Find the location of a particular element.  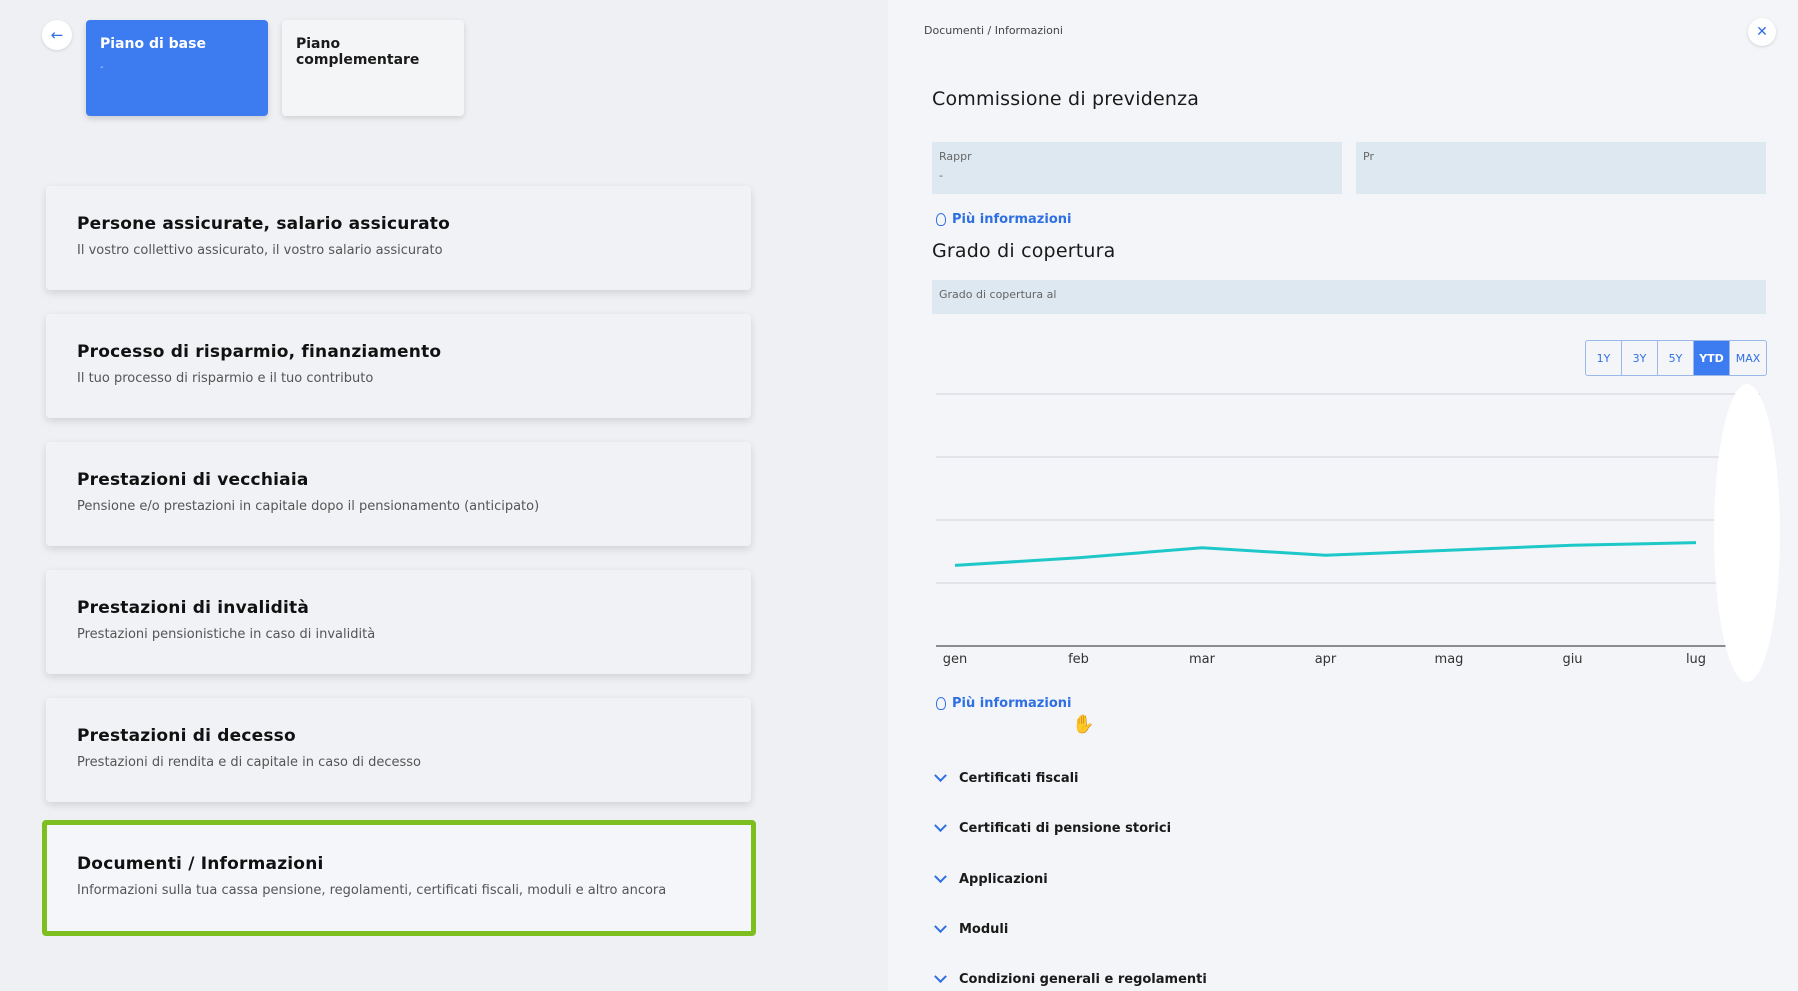

x-tick-label: mag is located at coordinates (1449, 659).